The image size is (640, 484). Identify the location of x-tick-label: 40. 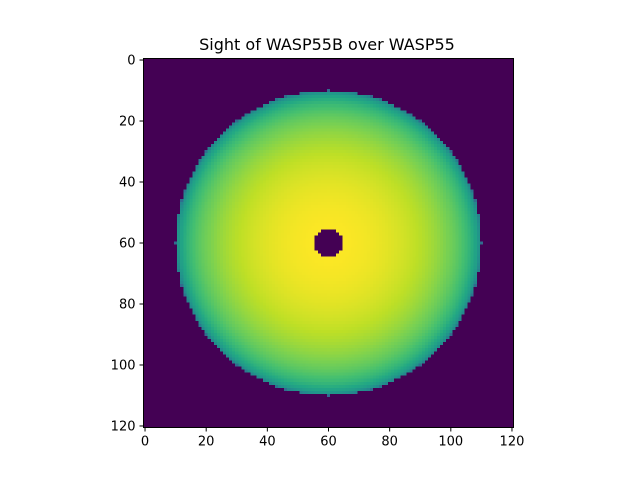
(267, 442).